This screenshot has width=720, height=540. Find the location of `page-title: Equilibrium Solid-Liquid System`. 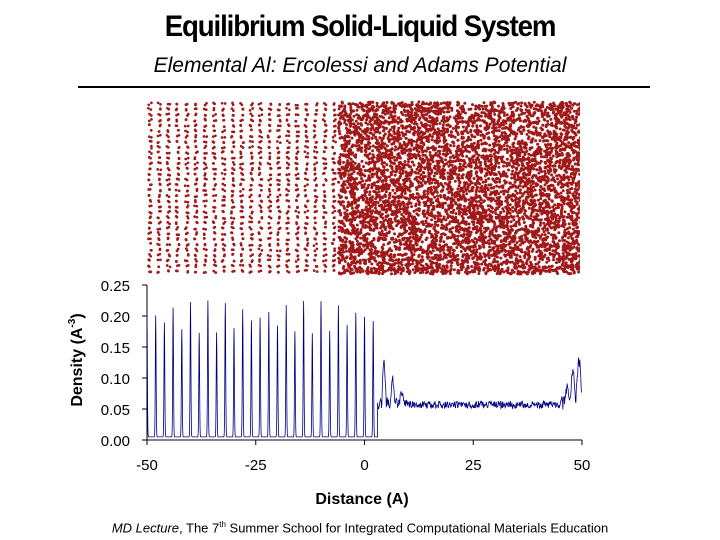

page-title: Equilibrium Solid-Liquid System is located at coordinates (360, 26).